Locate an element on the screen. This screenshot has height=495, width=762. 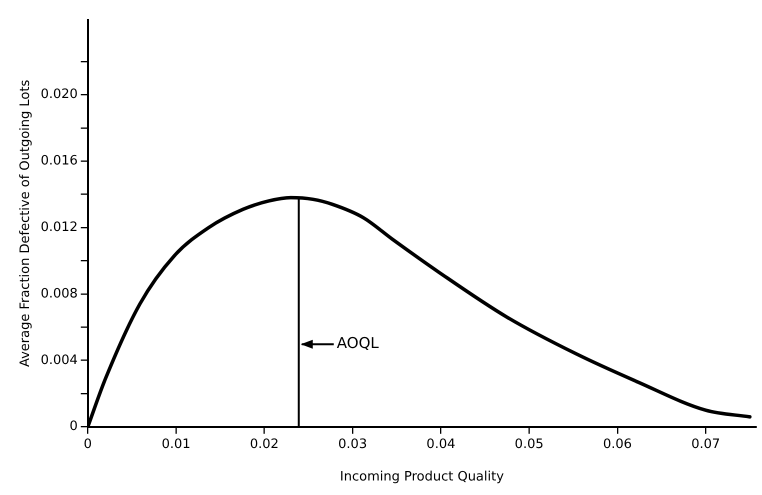
y-tick-label: 0.016 is located at coordinates (59, 161).